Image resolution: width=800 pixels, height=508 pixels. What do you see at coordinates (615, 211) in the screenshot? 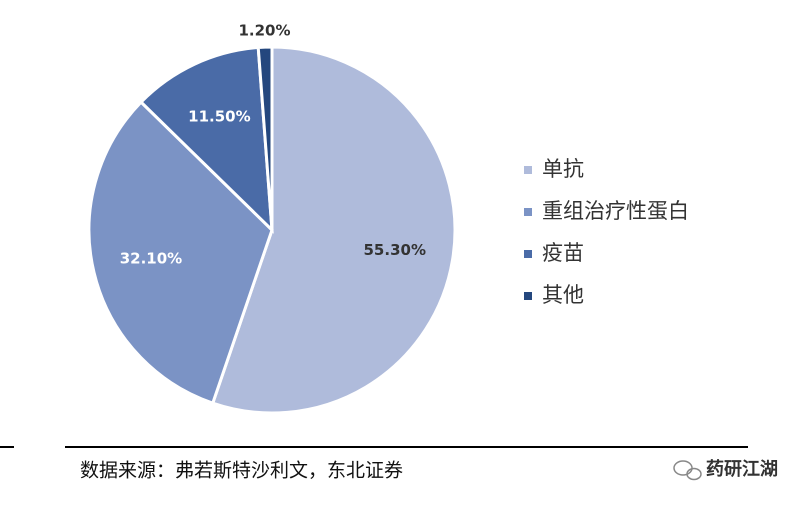
I see `legend-label: 重组治疗性蛋白` at bounding box center [615, 211].